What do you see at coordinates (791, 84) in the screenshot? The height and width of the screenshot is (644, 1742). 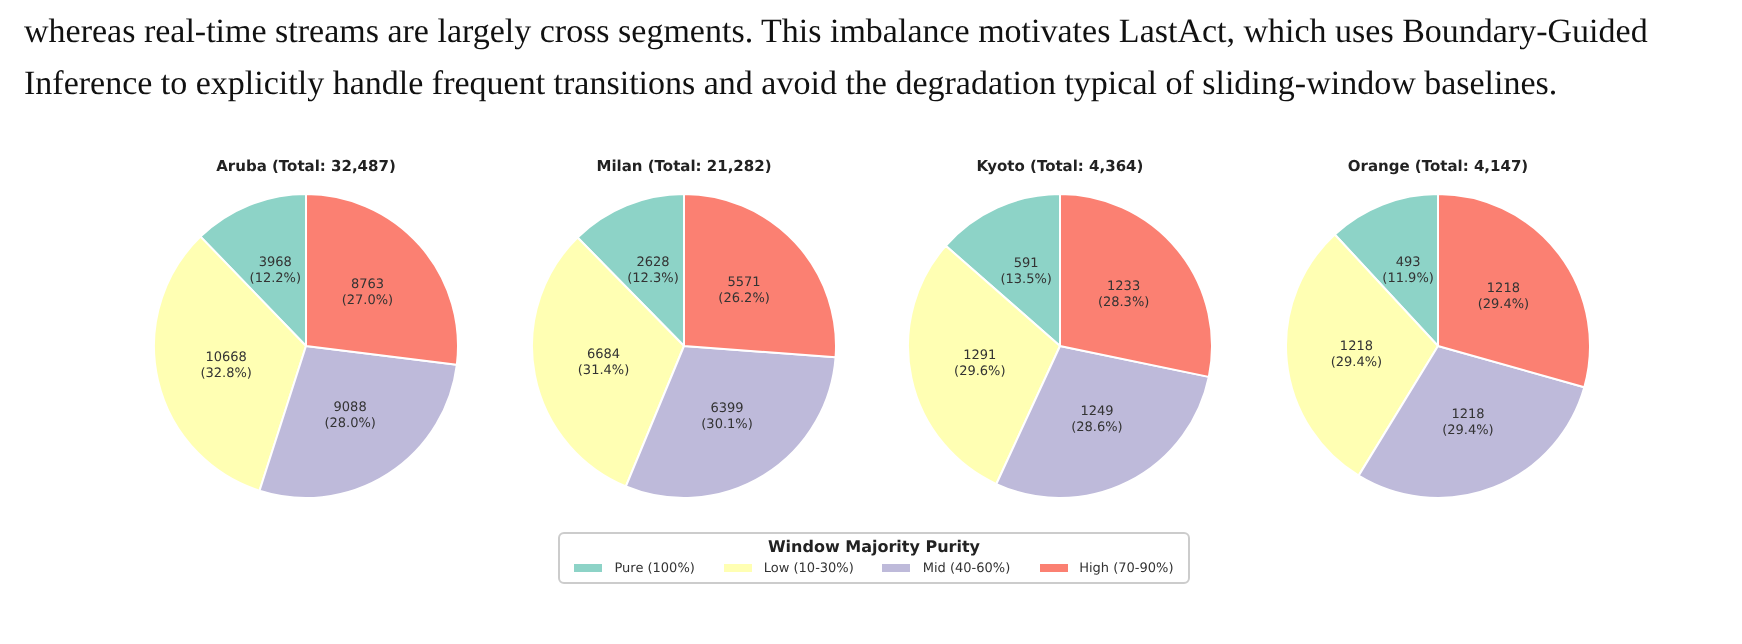 I see `text: Inference to explicitly handle frequent transitions and avoid the degradation typical of sliding-window baselines.` at bounding box center [791, 84].